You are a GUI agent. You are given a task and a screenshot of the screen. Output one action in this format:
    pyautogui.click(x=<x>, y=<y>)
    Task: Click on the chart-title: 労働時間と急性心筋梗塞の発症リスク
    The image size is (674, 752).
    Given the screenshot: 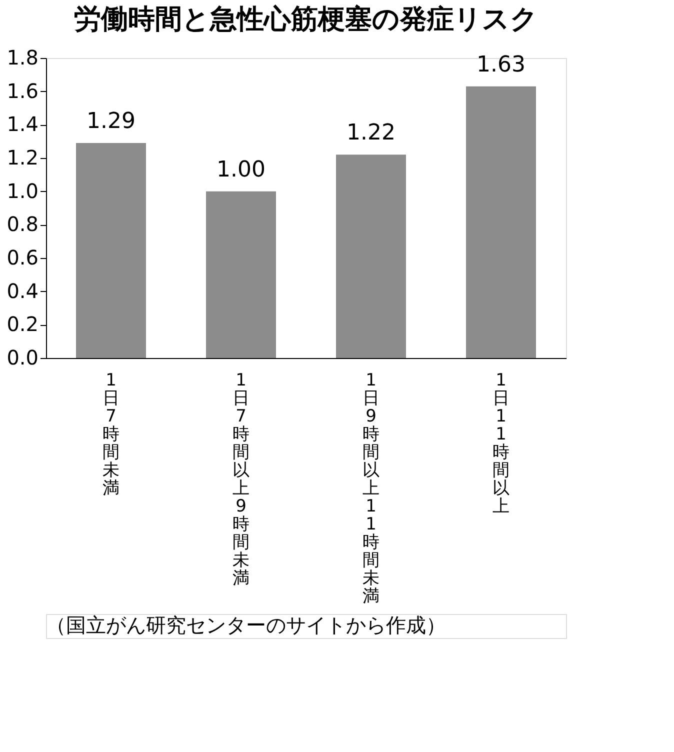 What is the action you would take?
    pyautogui.click(x=306, y=19)
    